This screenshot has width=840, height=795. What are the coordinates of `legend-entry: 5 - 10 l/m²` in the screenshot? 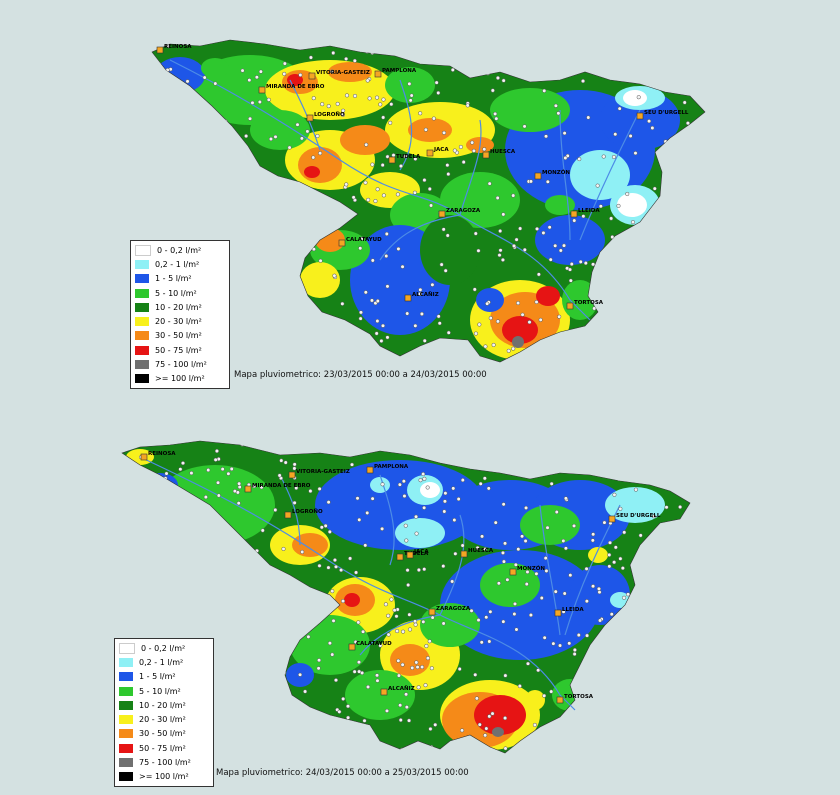 It's located at (164, 691).